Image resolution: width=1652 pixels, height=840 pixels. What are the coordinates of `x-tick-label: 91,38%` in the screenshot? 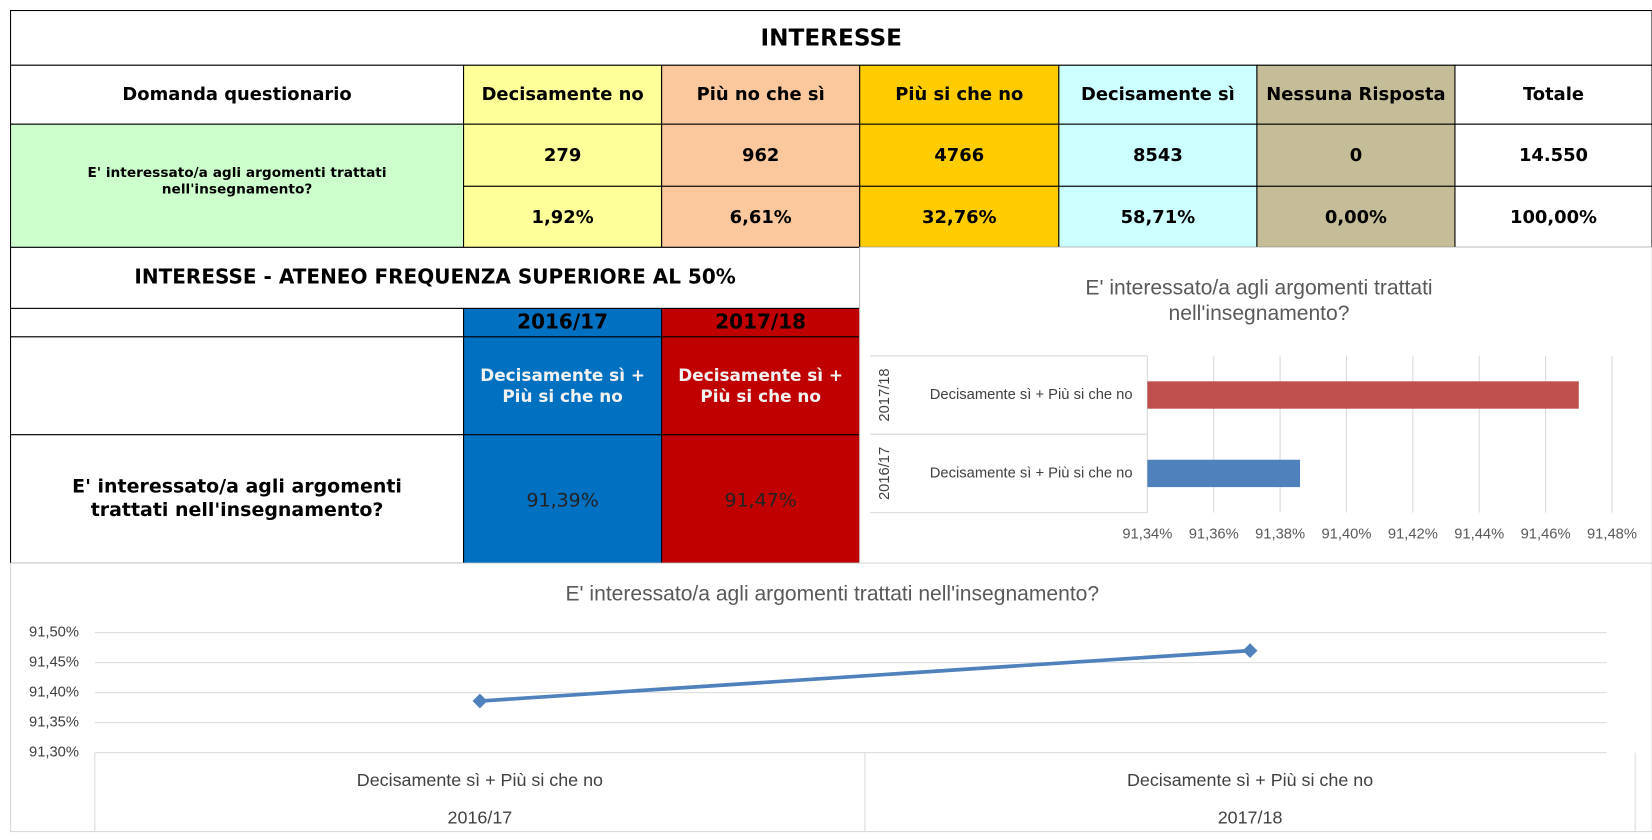 It's located at (1280, 535).